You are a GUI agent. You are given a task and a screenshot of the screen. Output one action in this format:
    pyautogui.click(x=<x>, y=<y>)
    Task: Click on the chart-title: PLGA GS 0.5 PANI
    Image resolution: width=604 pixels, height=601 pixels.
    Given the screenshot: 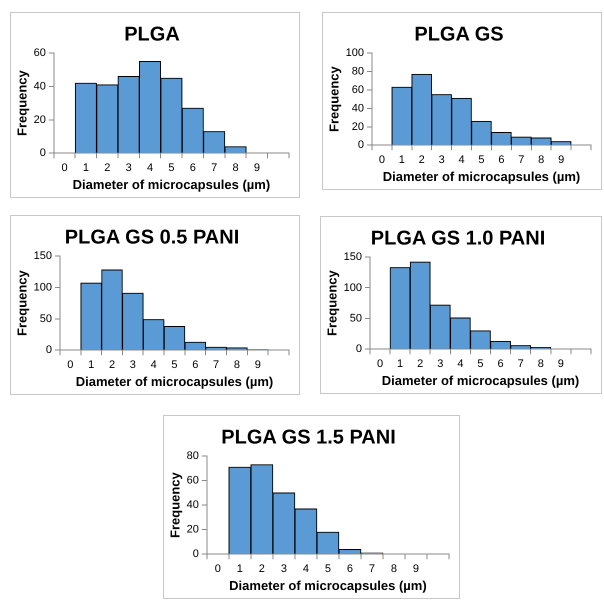 What is the action you would take?
    pyautogui.click(x=152, y=237)
    